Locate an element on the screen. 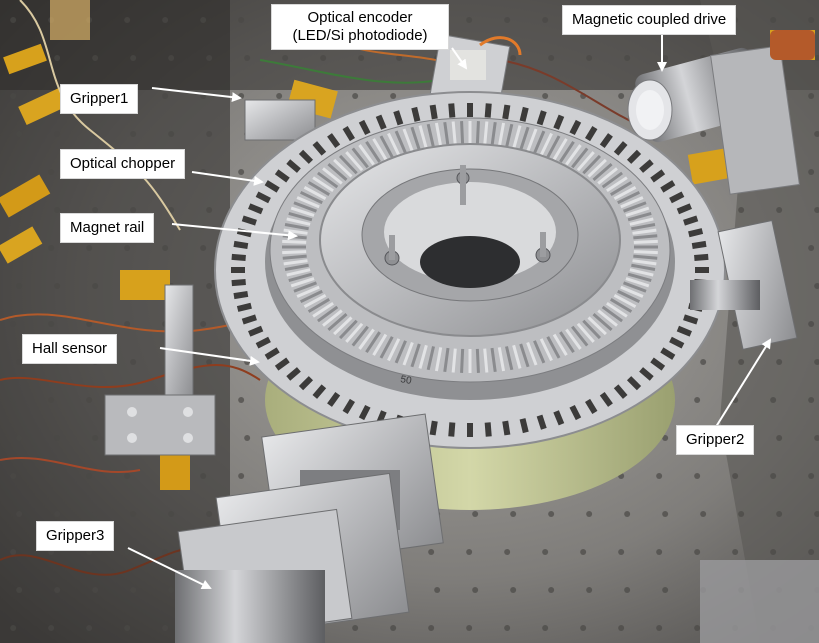 Image resolution: width=819 pixels, height=643 pixels. label-optical-encoder-line2: (LED/Si photodiode) is located at coordinates (360, 36).